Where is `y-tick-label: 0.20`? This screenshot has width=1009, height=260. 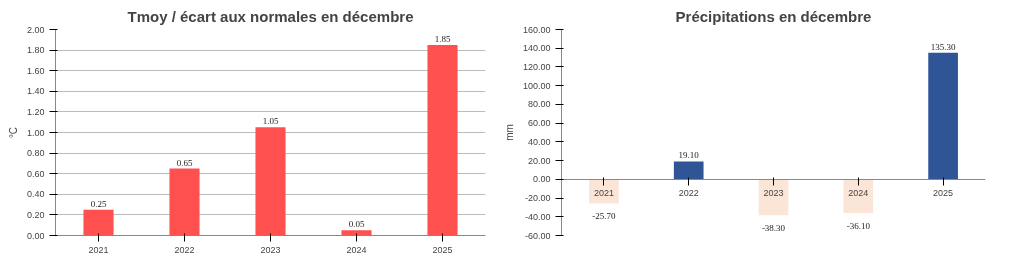
y-tick-label: 0.20 is located at coordinates (35, 214).